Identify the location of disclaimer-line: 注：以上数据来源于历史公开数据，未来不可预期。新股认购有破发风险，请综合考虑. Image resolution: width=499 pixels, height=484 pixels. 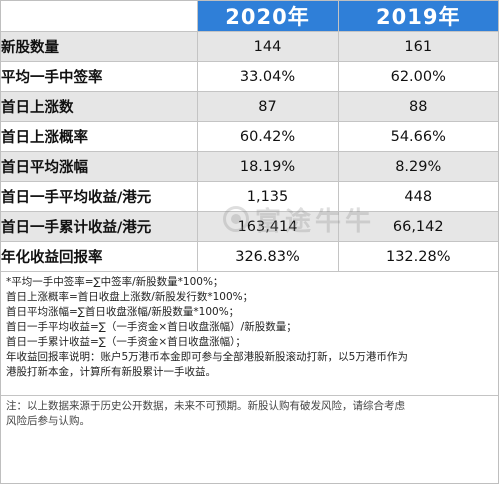
(205, 406).